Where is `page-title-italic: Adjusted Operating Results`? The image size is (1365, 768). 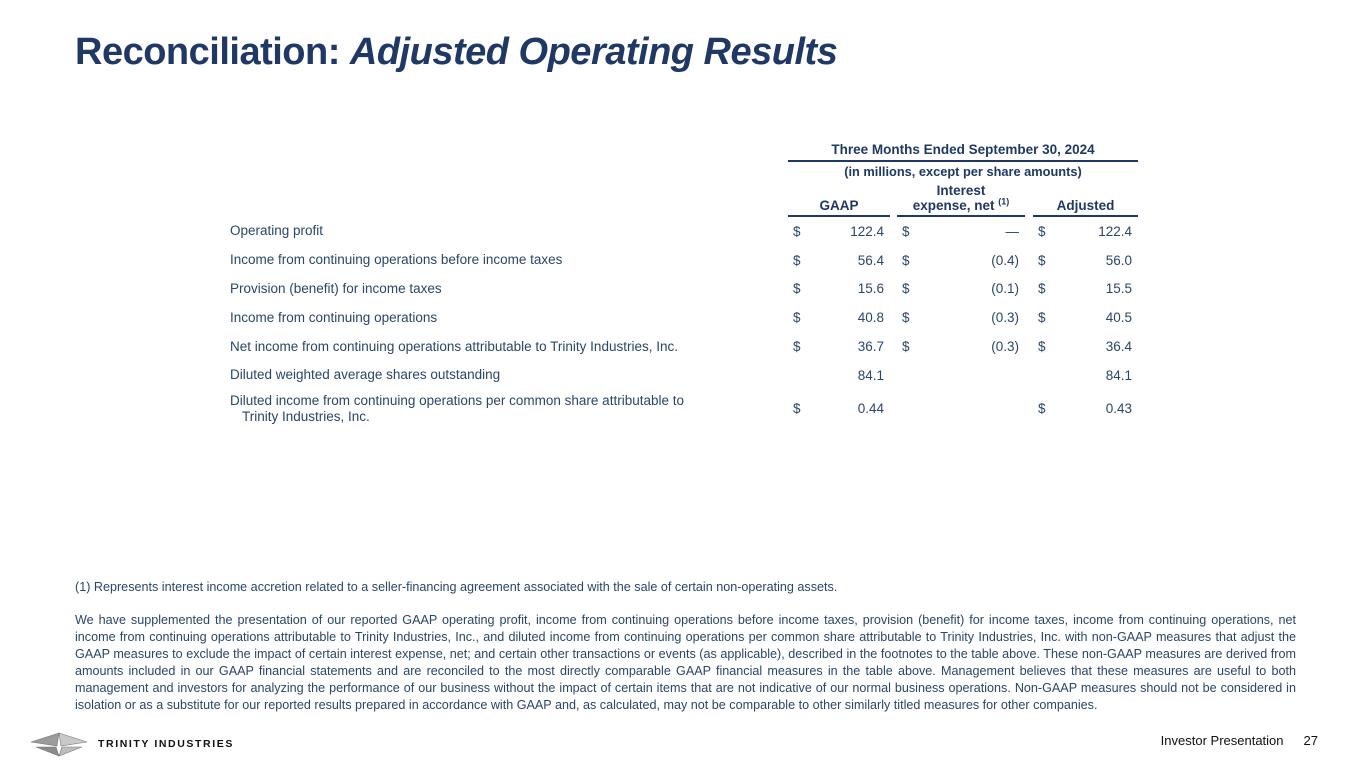 page-title-italic: Adjusted Operating Results is located at coordinates (593, 52).